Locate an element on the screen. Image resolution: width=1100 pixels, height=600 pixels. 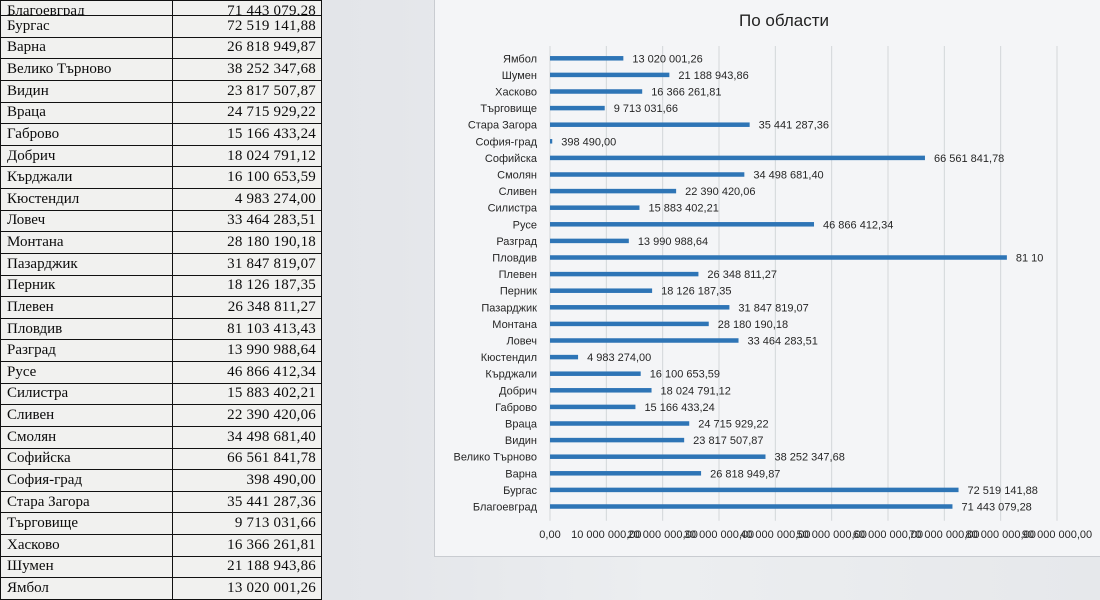
data-label: 21 188 943,86 is located at coordinates (713, 76).